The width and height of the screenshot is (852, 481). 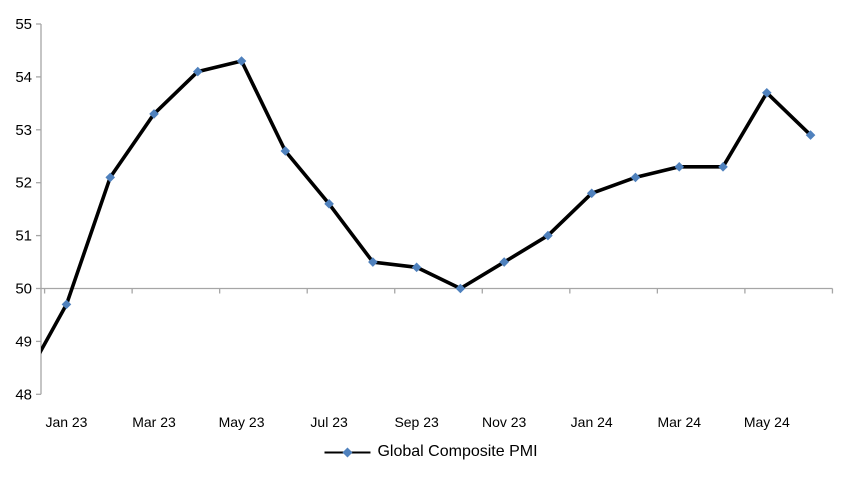 I want to click on x-axis-label: Jan 23, so click(x=66, y=422).